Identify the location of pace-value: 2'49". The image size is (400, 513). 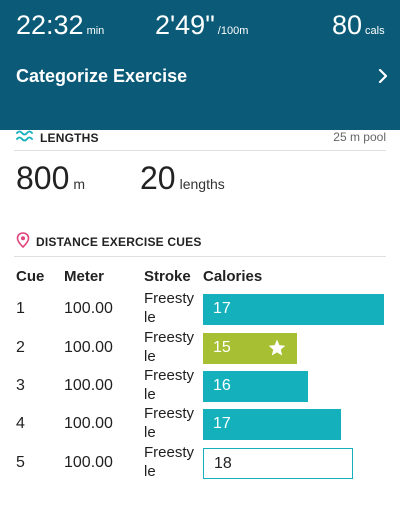
(185, 25).